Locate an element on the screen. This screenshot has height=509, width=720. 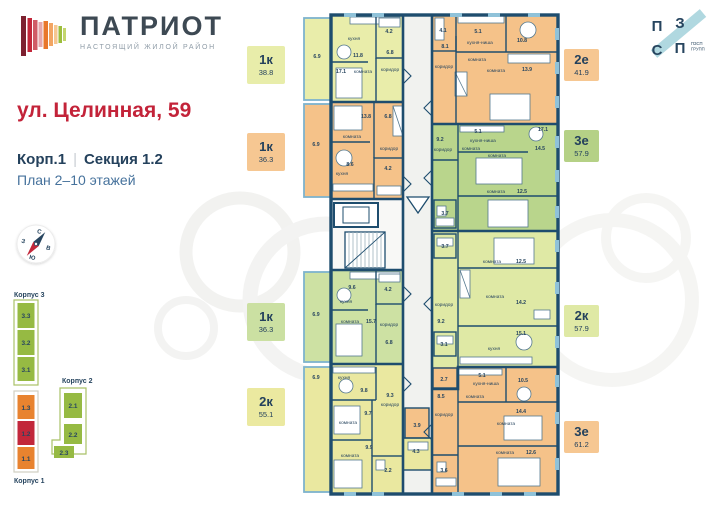
address-title: ул. Целинная, 59 is located at coordinates (104, 110).